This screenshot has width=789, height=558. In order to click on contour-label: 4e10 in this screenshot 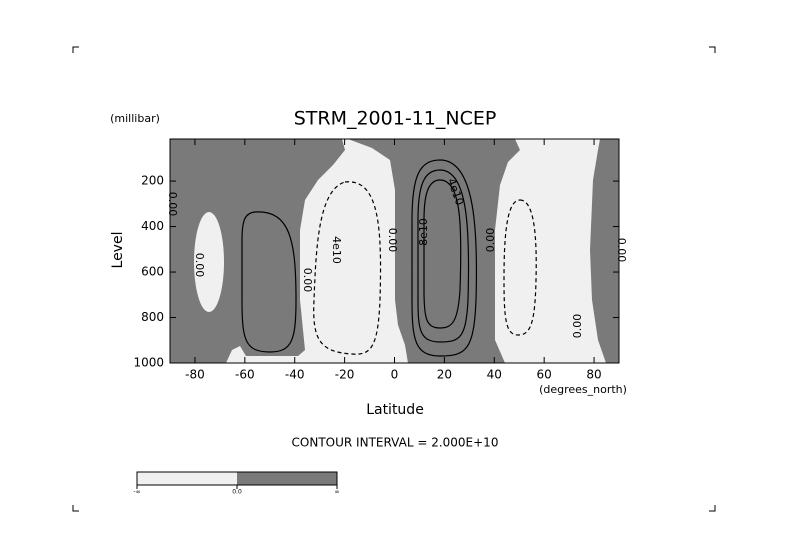, I will do `click(336, 250)`.